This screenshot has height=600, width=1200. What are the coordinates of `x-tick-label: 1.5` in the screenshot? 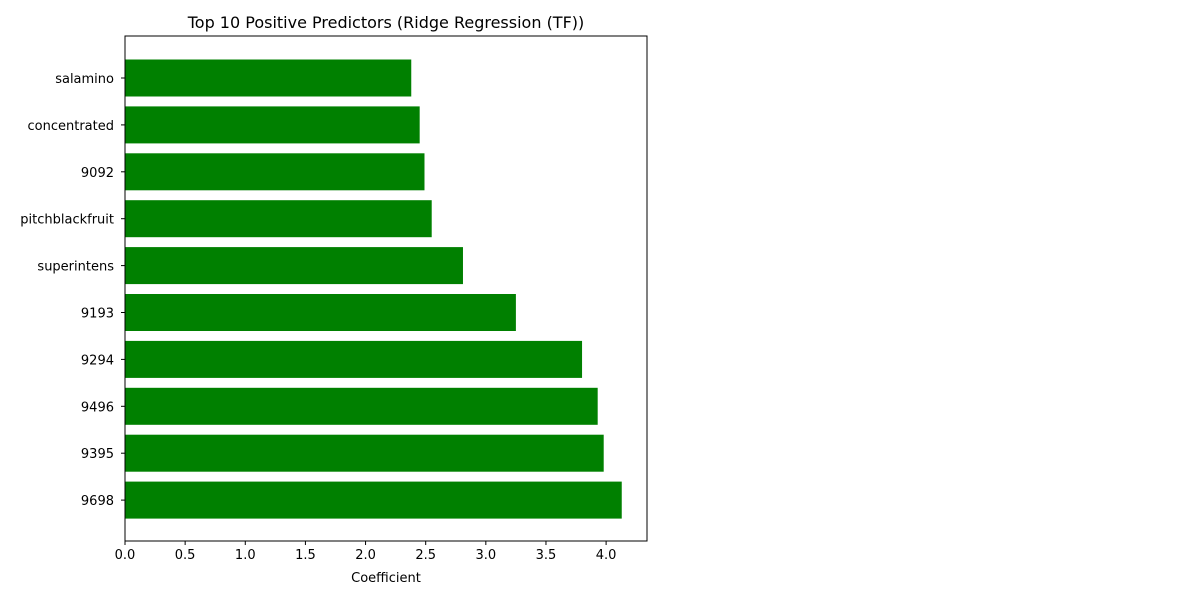 It's located at (305, 555).